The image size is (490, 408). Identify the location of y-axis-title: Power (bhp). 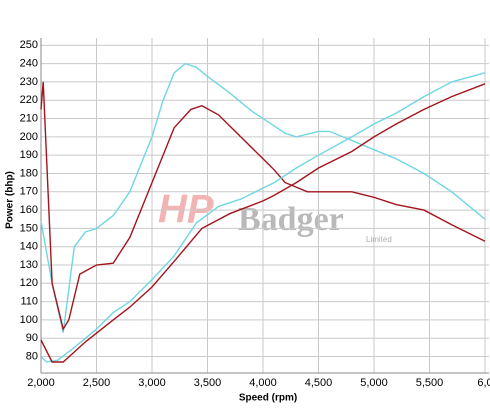
(10, 200).